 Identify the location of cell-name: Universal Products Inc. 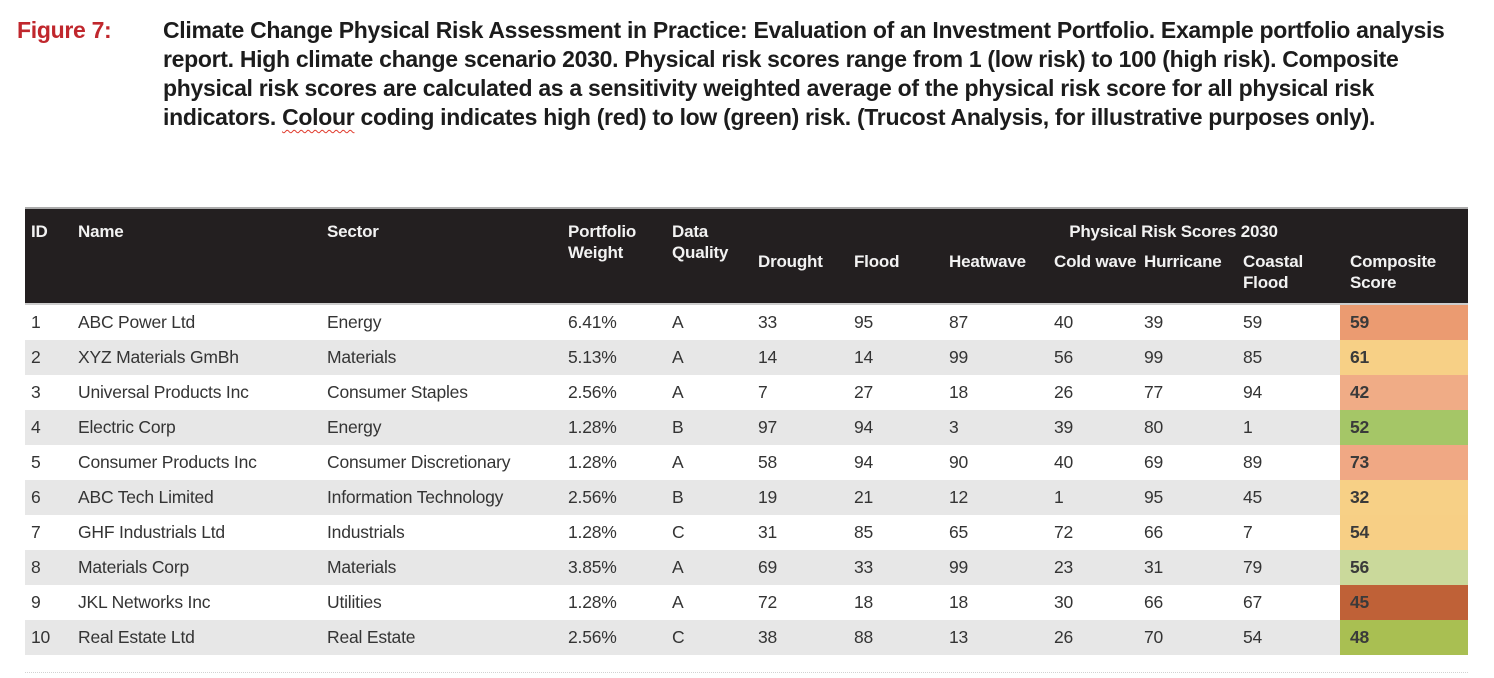
(163, 392).